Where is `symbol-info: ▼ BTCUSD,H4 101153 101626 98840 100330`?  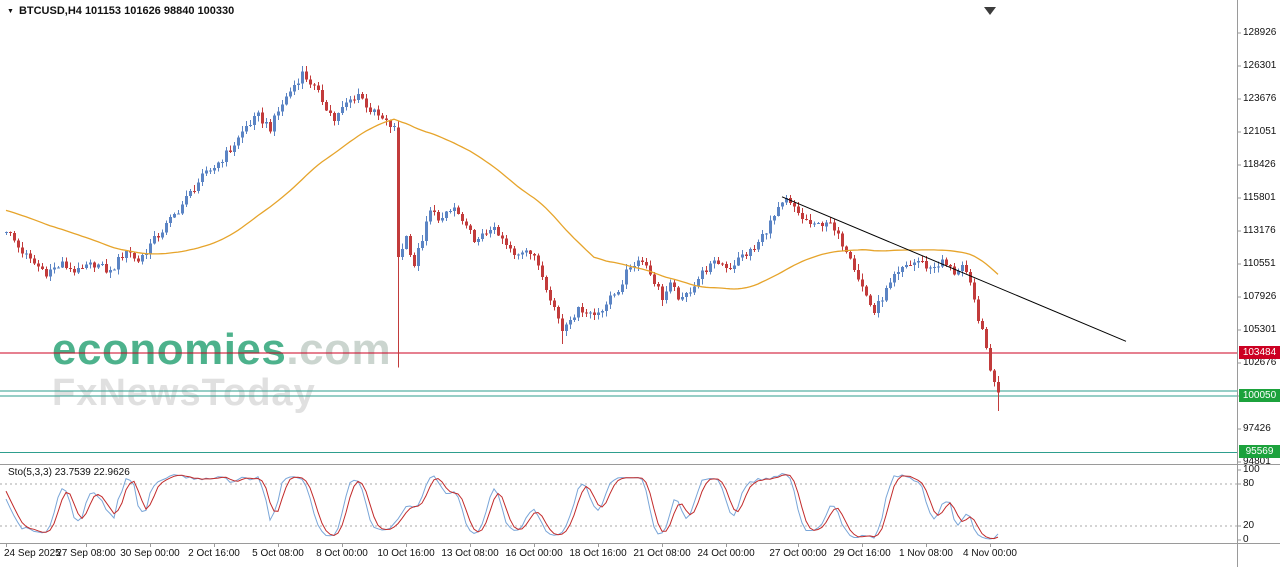
symbol-info: ▼ BTCUSD,H4 101153 101626 98840 100330 is located at coordinates (120, 11).